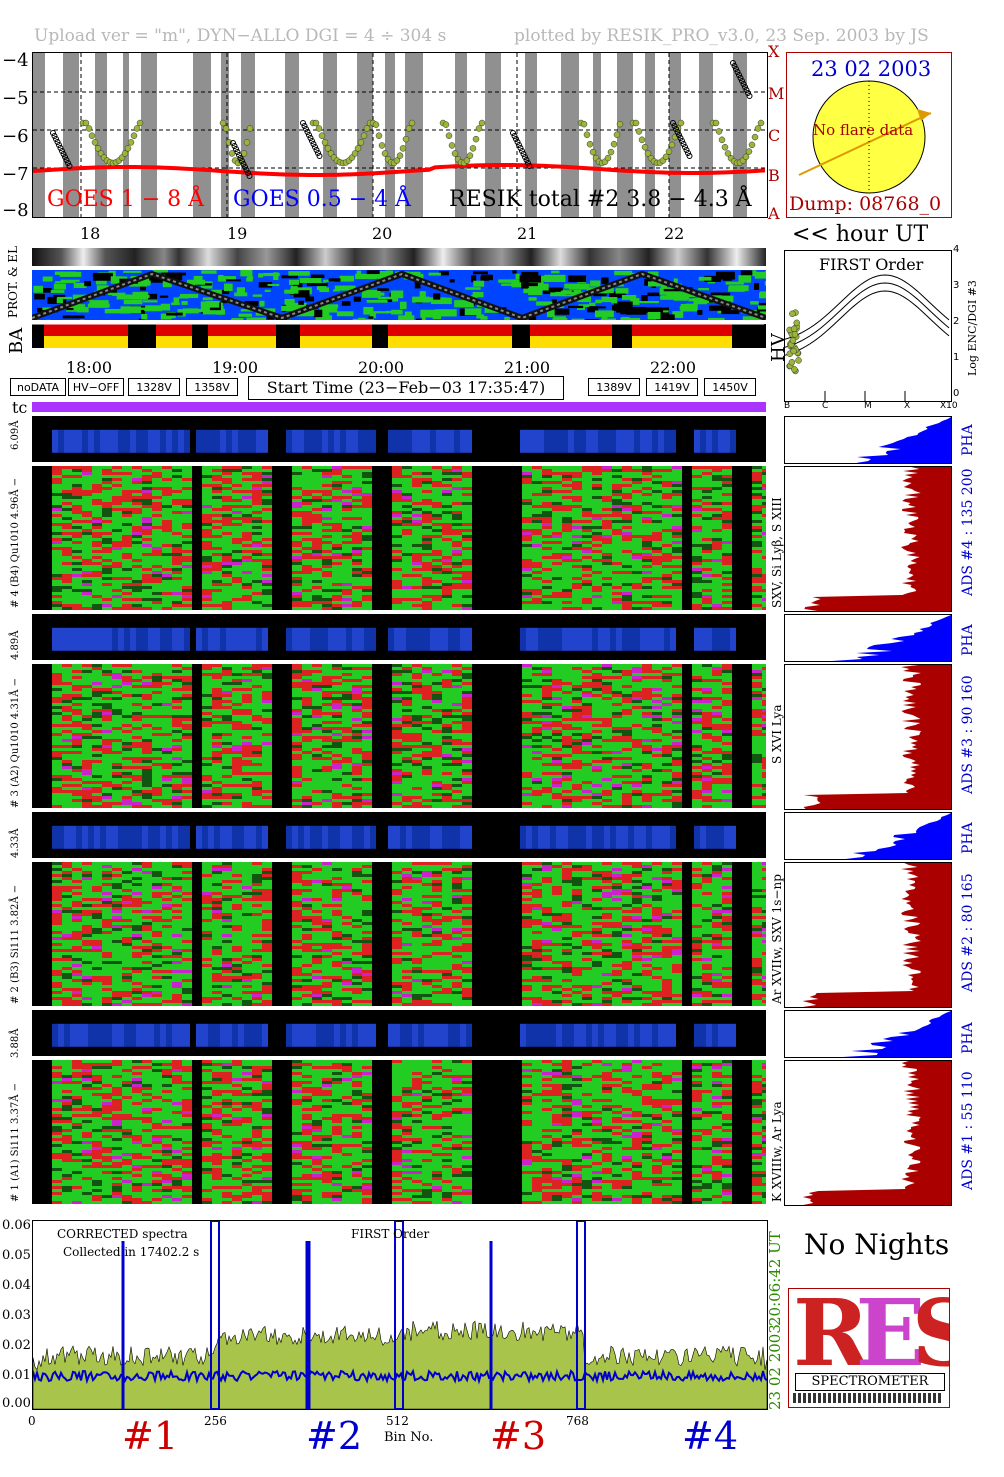 The height and width of the screenshot is (1477, 1004). Describe the element at coordinates (15, 174) in the screenshot. I see `goes-ytick: −7` at that location.